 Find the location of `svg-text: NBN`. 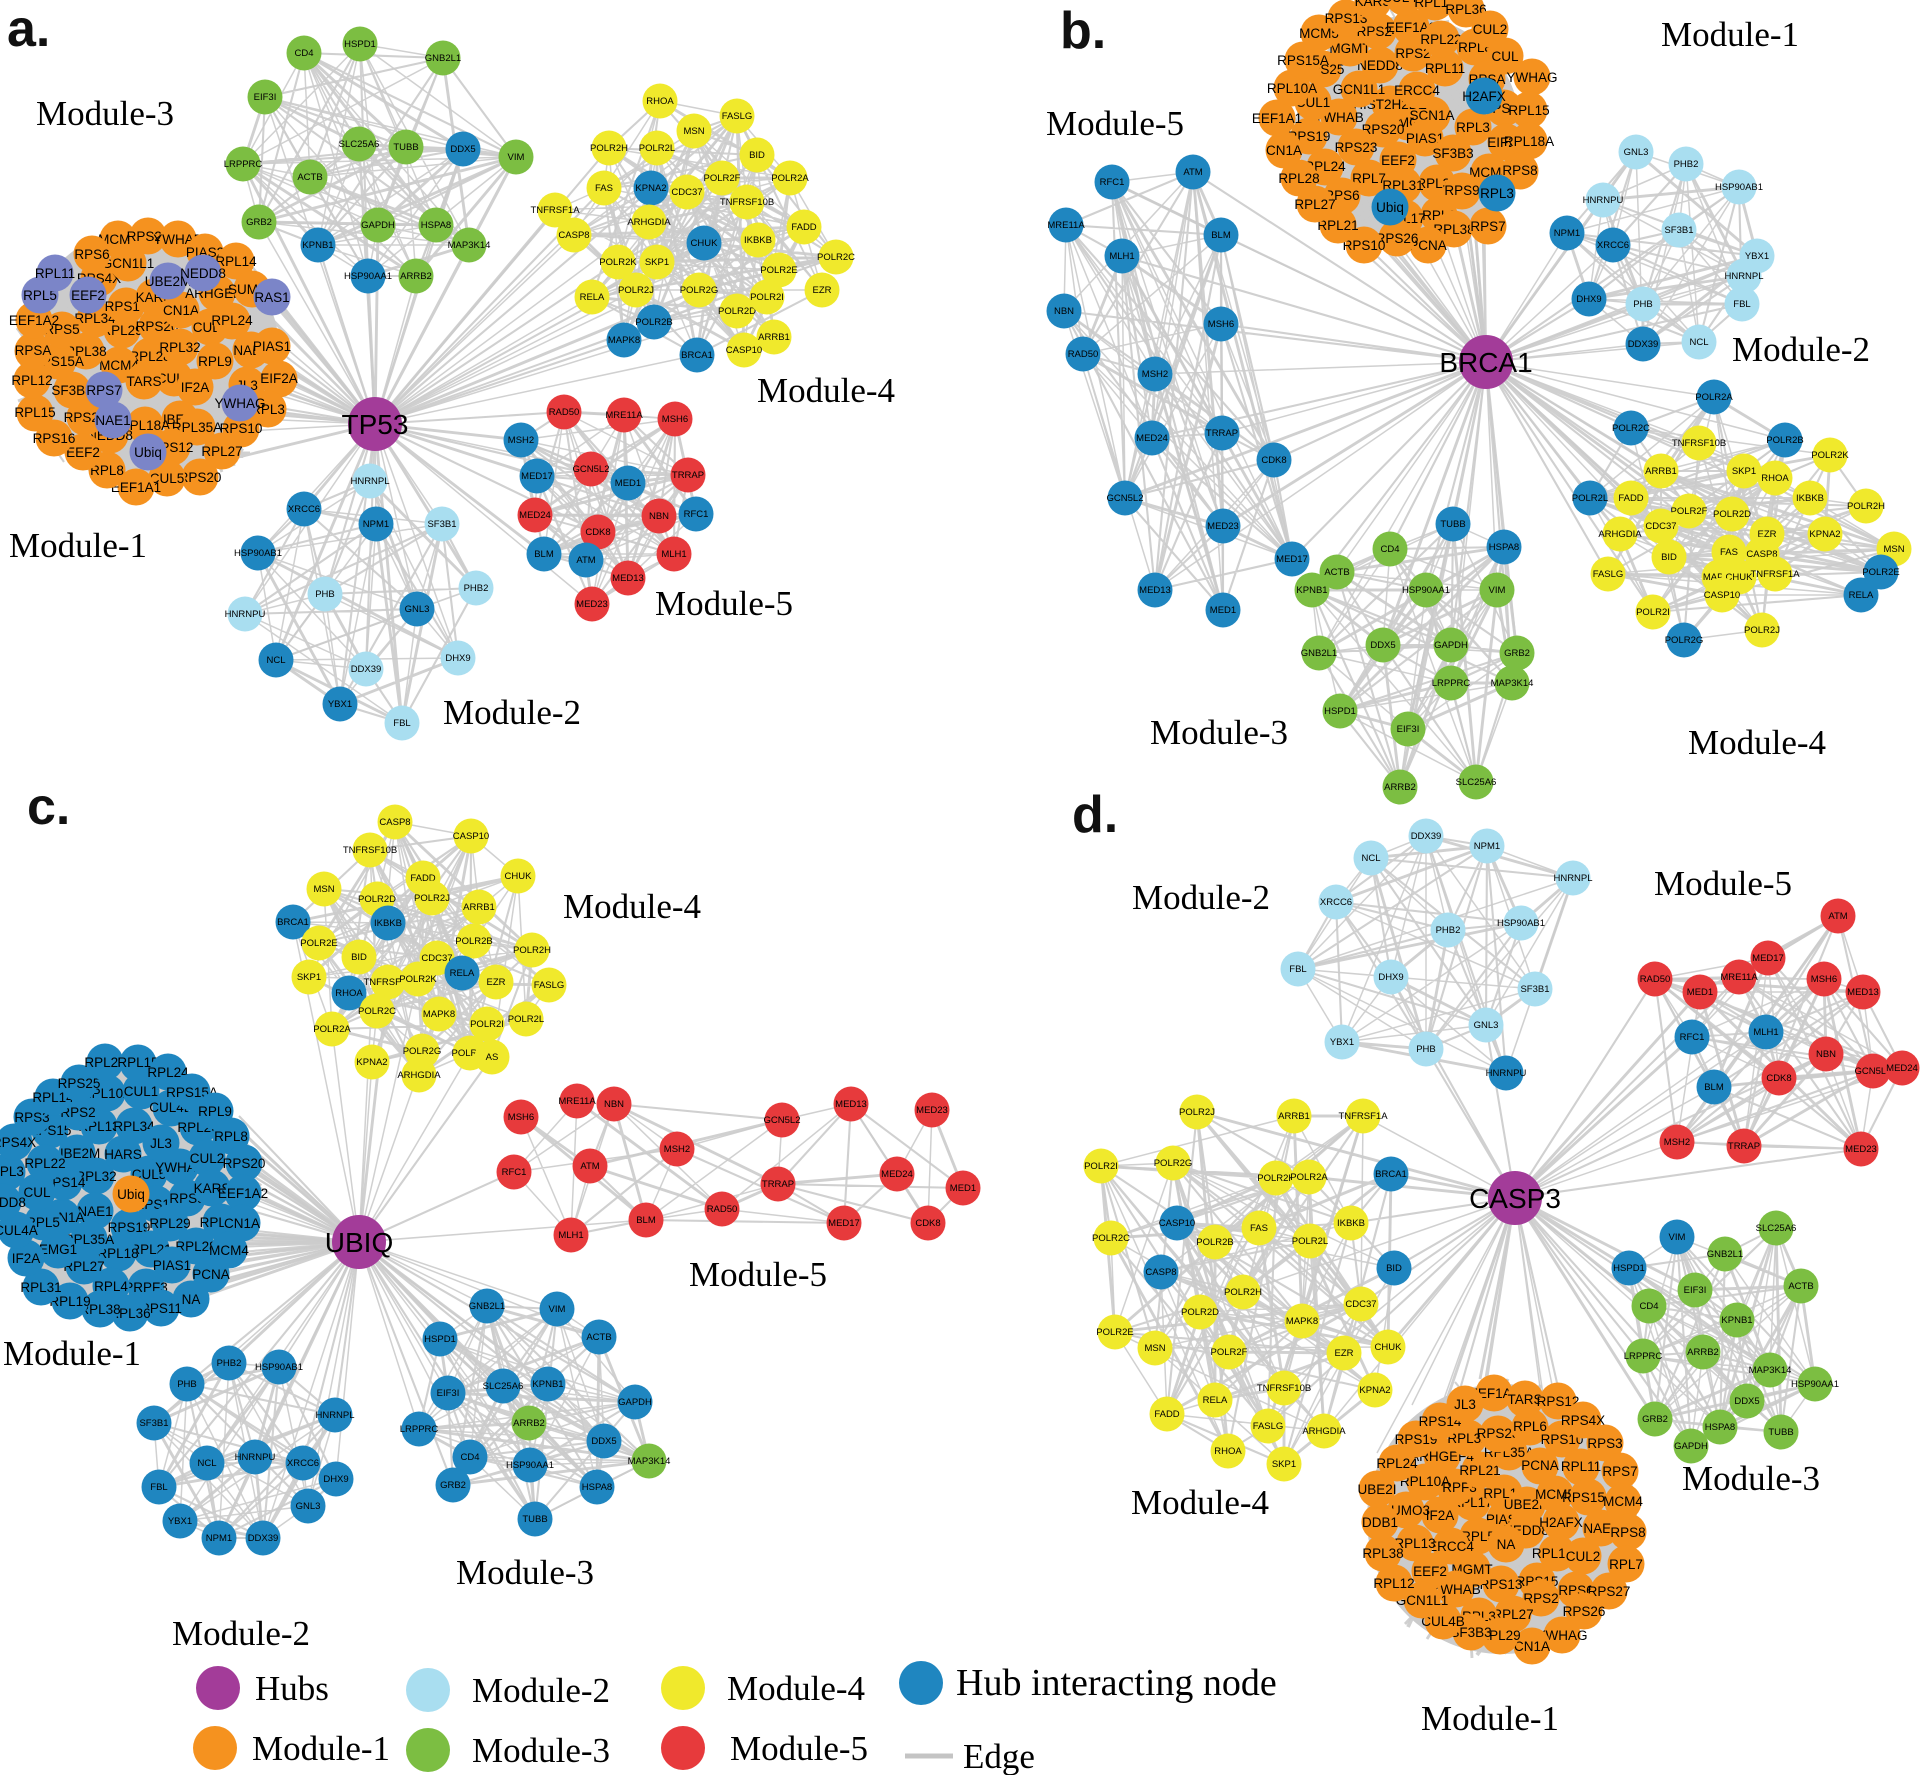

svg-text: NBN is located at coordinates (1064, 311).